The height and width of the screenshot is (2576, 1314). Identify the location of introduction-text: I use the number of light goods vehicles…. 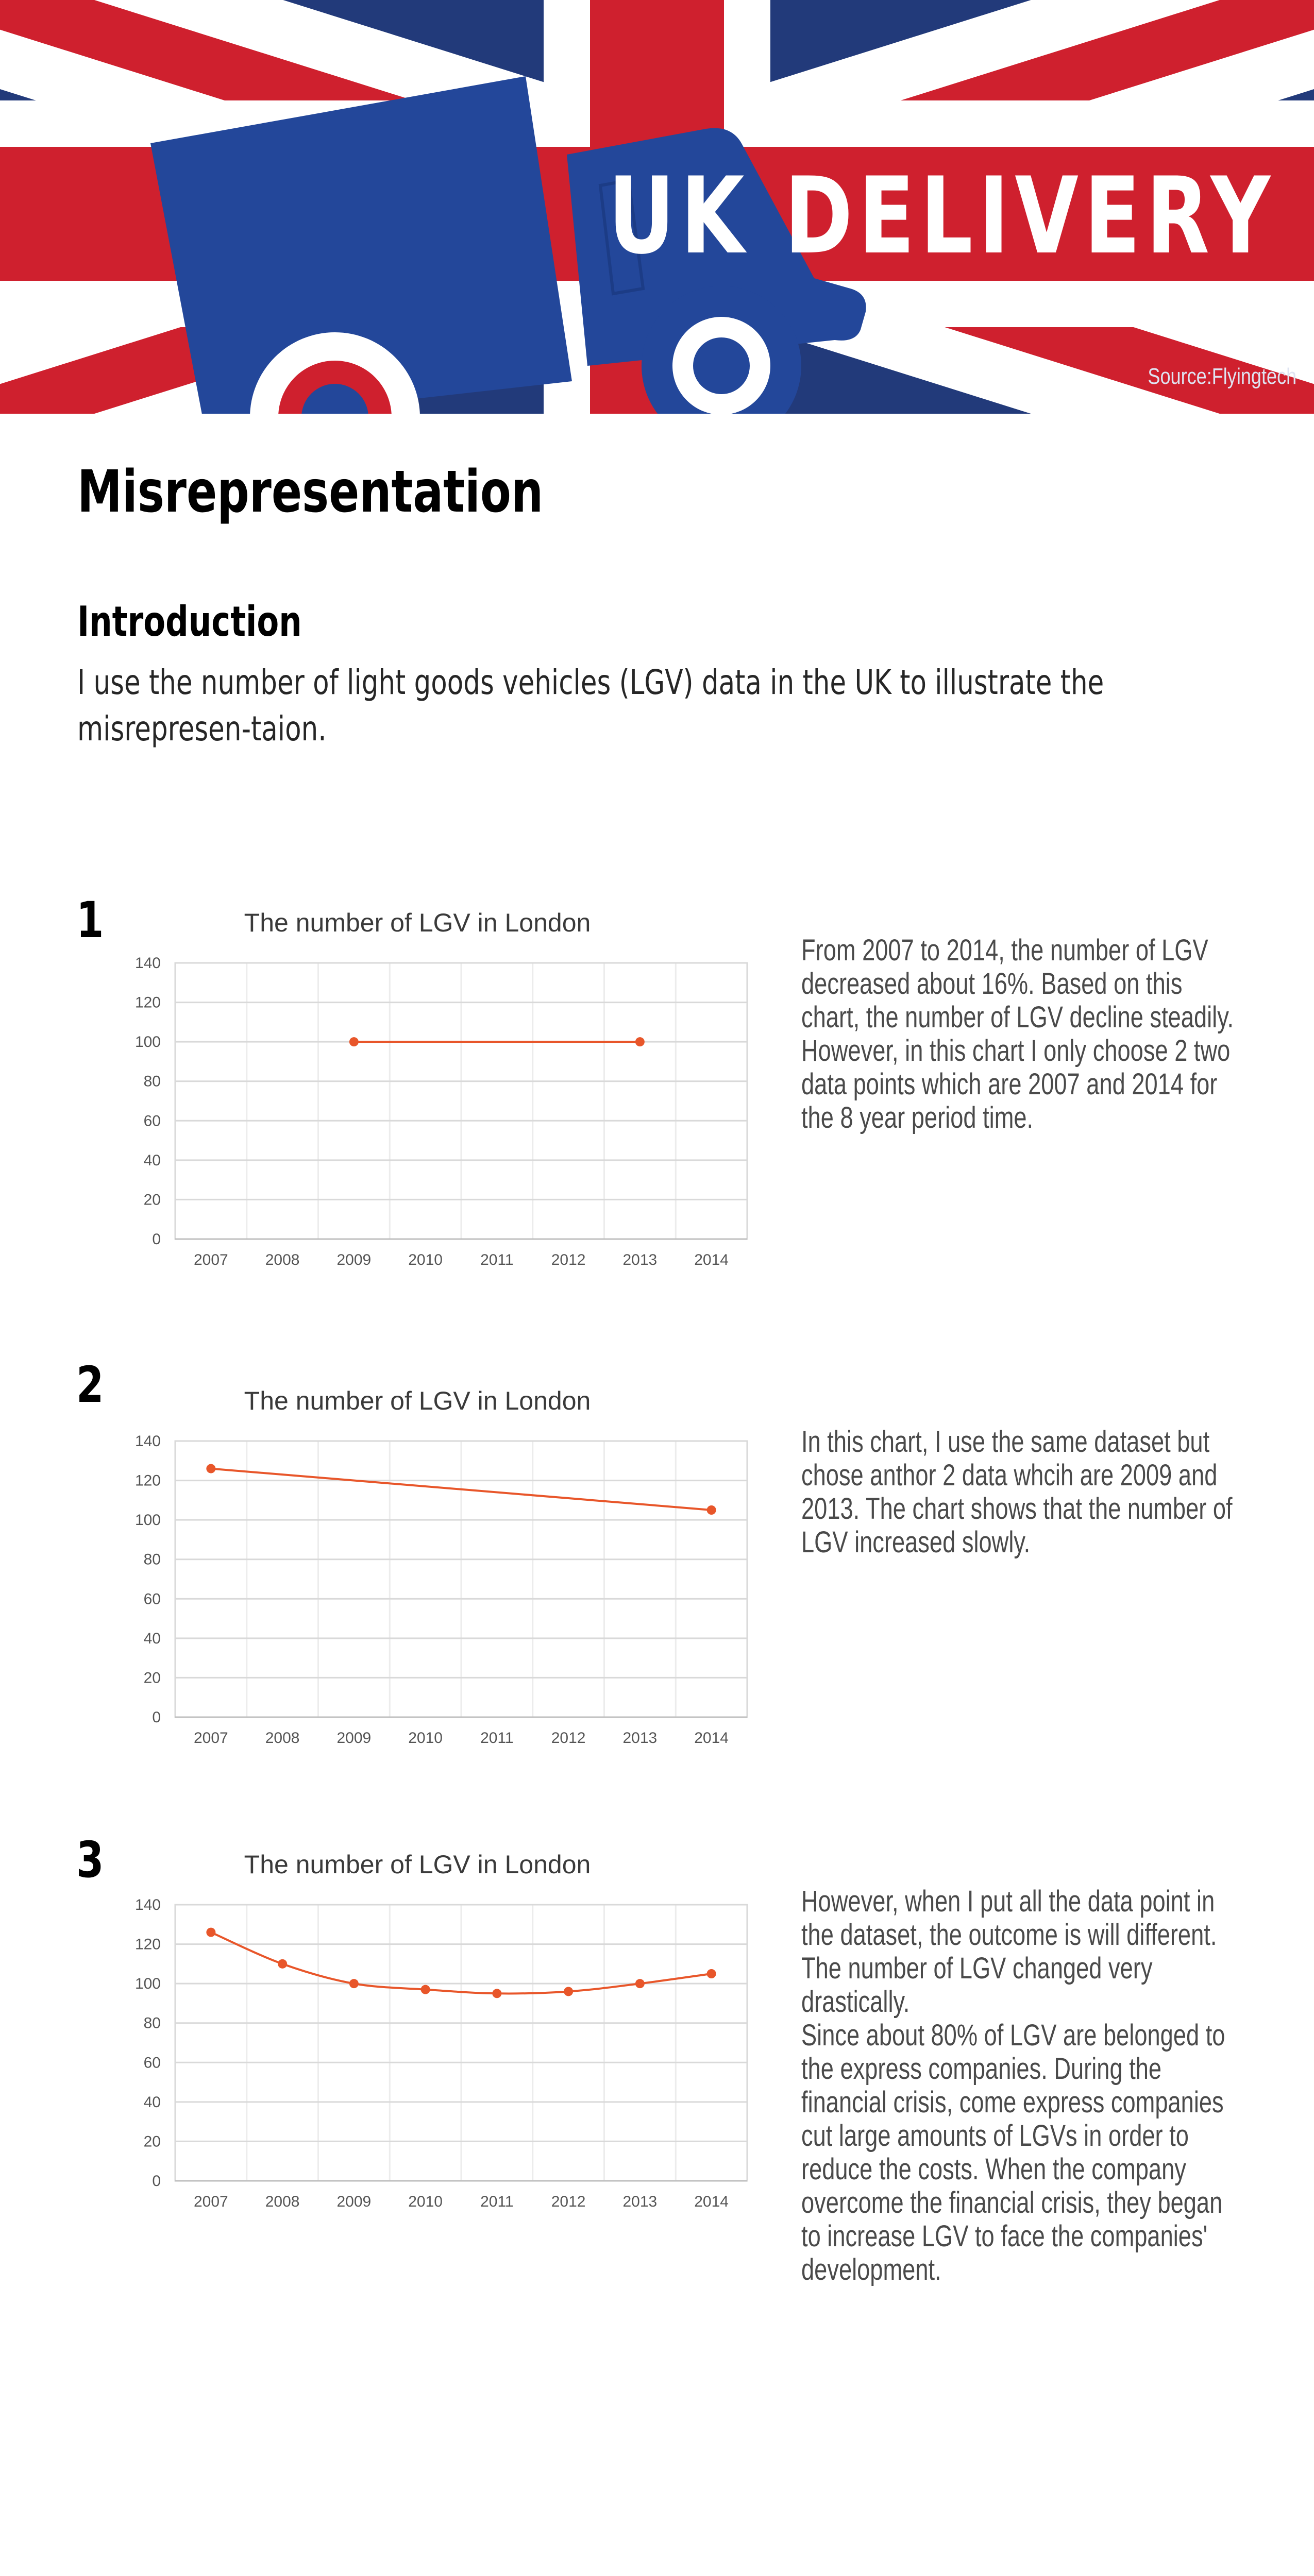
(590, 706).